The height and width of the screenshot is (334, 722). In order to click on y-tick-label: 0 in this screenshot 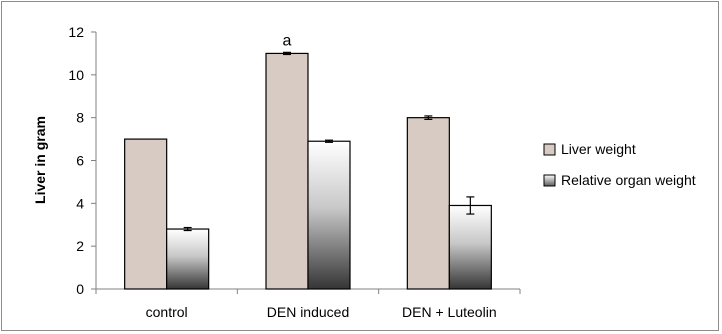, I will do `click(80, 289)`.